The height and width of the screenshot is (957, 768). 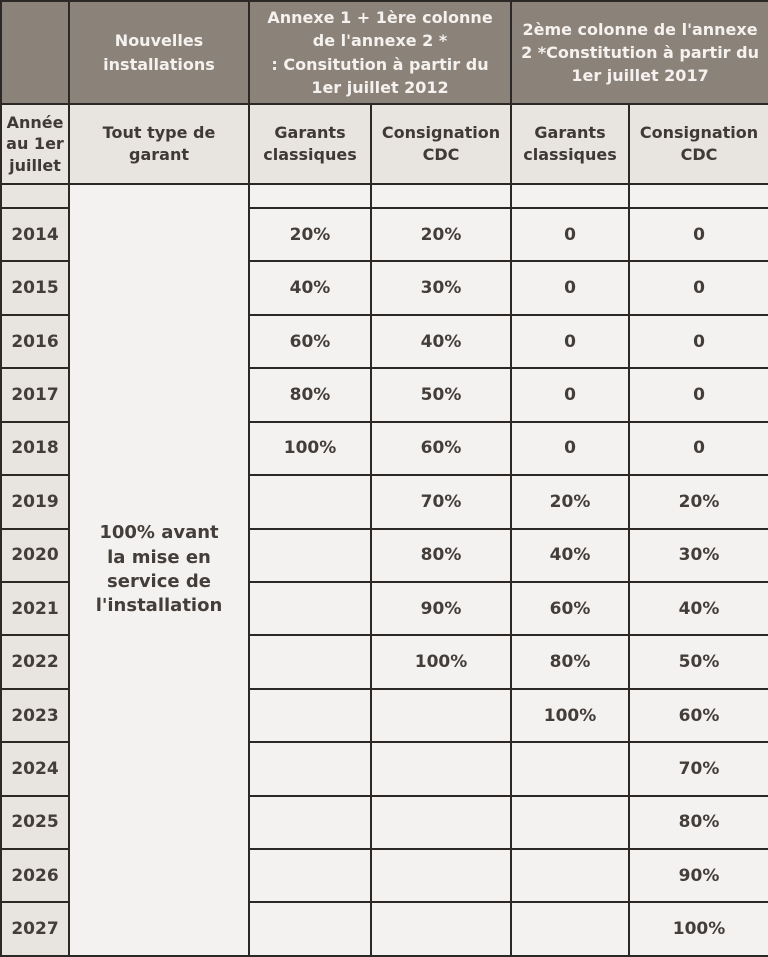 I want to click on year-cell: 2025, so click(x=35, y=822).